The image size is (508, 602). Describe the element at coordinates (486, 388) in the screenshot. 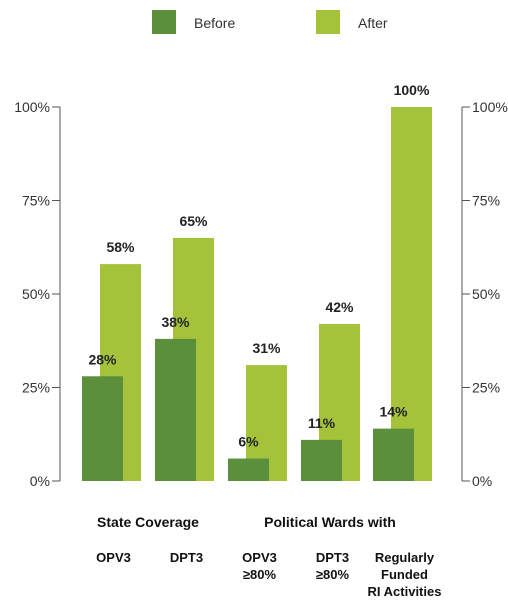

I see `y-tick-label-right: 25%` at that location.